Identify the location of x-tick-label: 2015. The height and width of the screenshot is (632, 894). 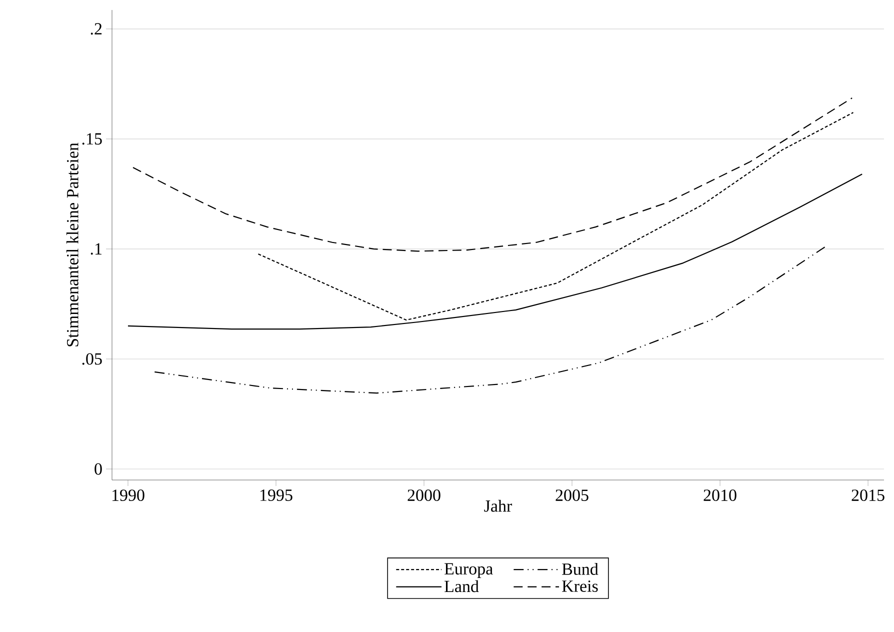
(868, 495).